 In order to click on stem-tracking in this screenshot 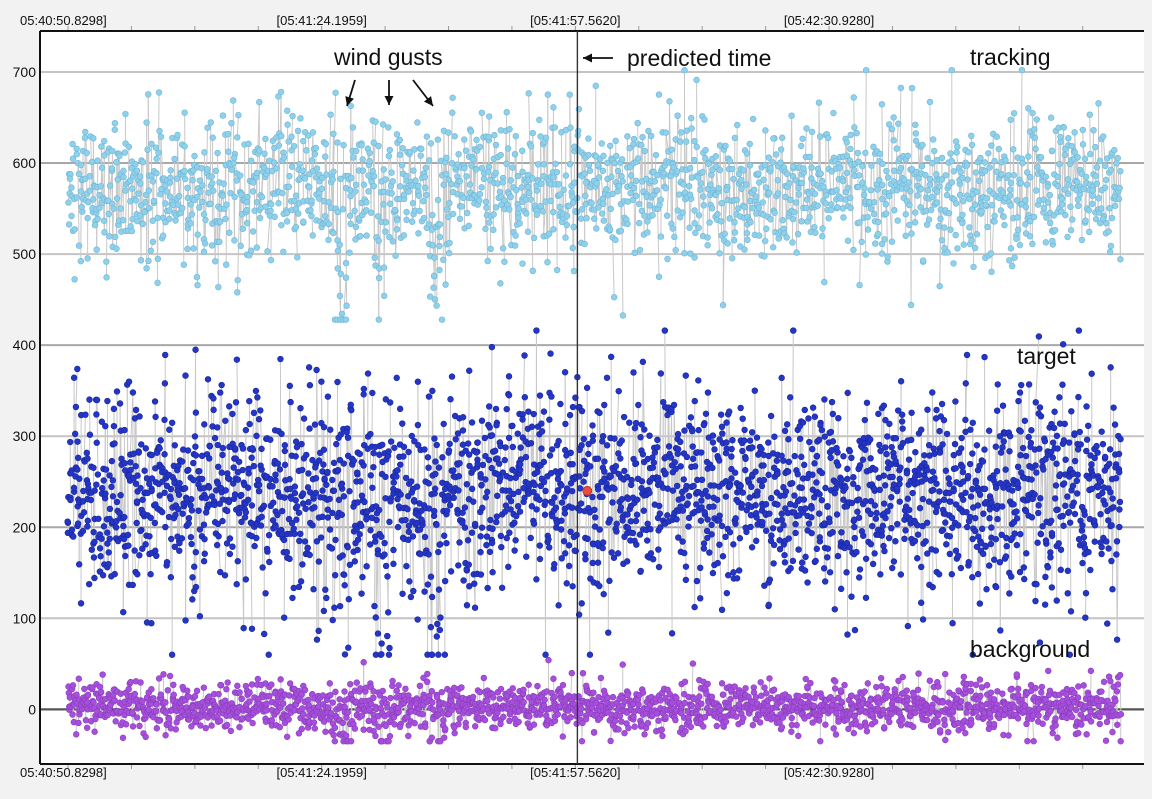, I will do `click(586, 200)`.